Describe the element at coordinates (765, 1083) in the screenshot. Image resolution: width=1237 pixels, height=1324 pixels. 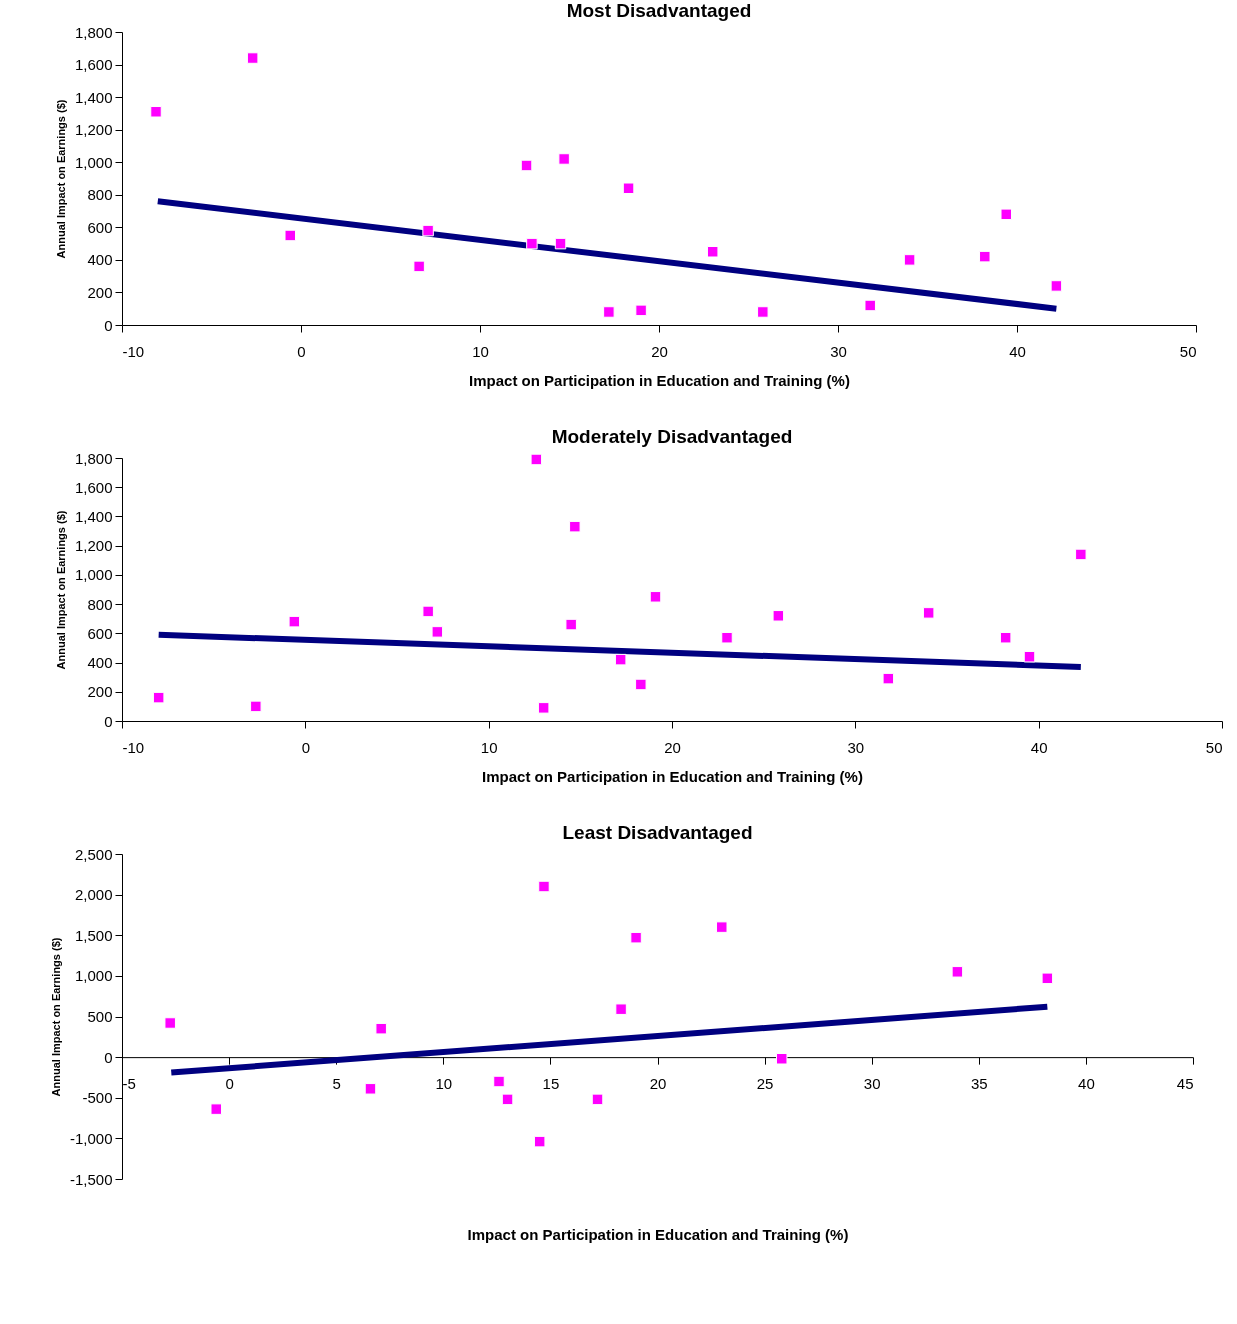
I see `x-tick-label: 25` at that location.